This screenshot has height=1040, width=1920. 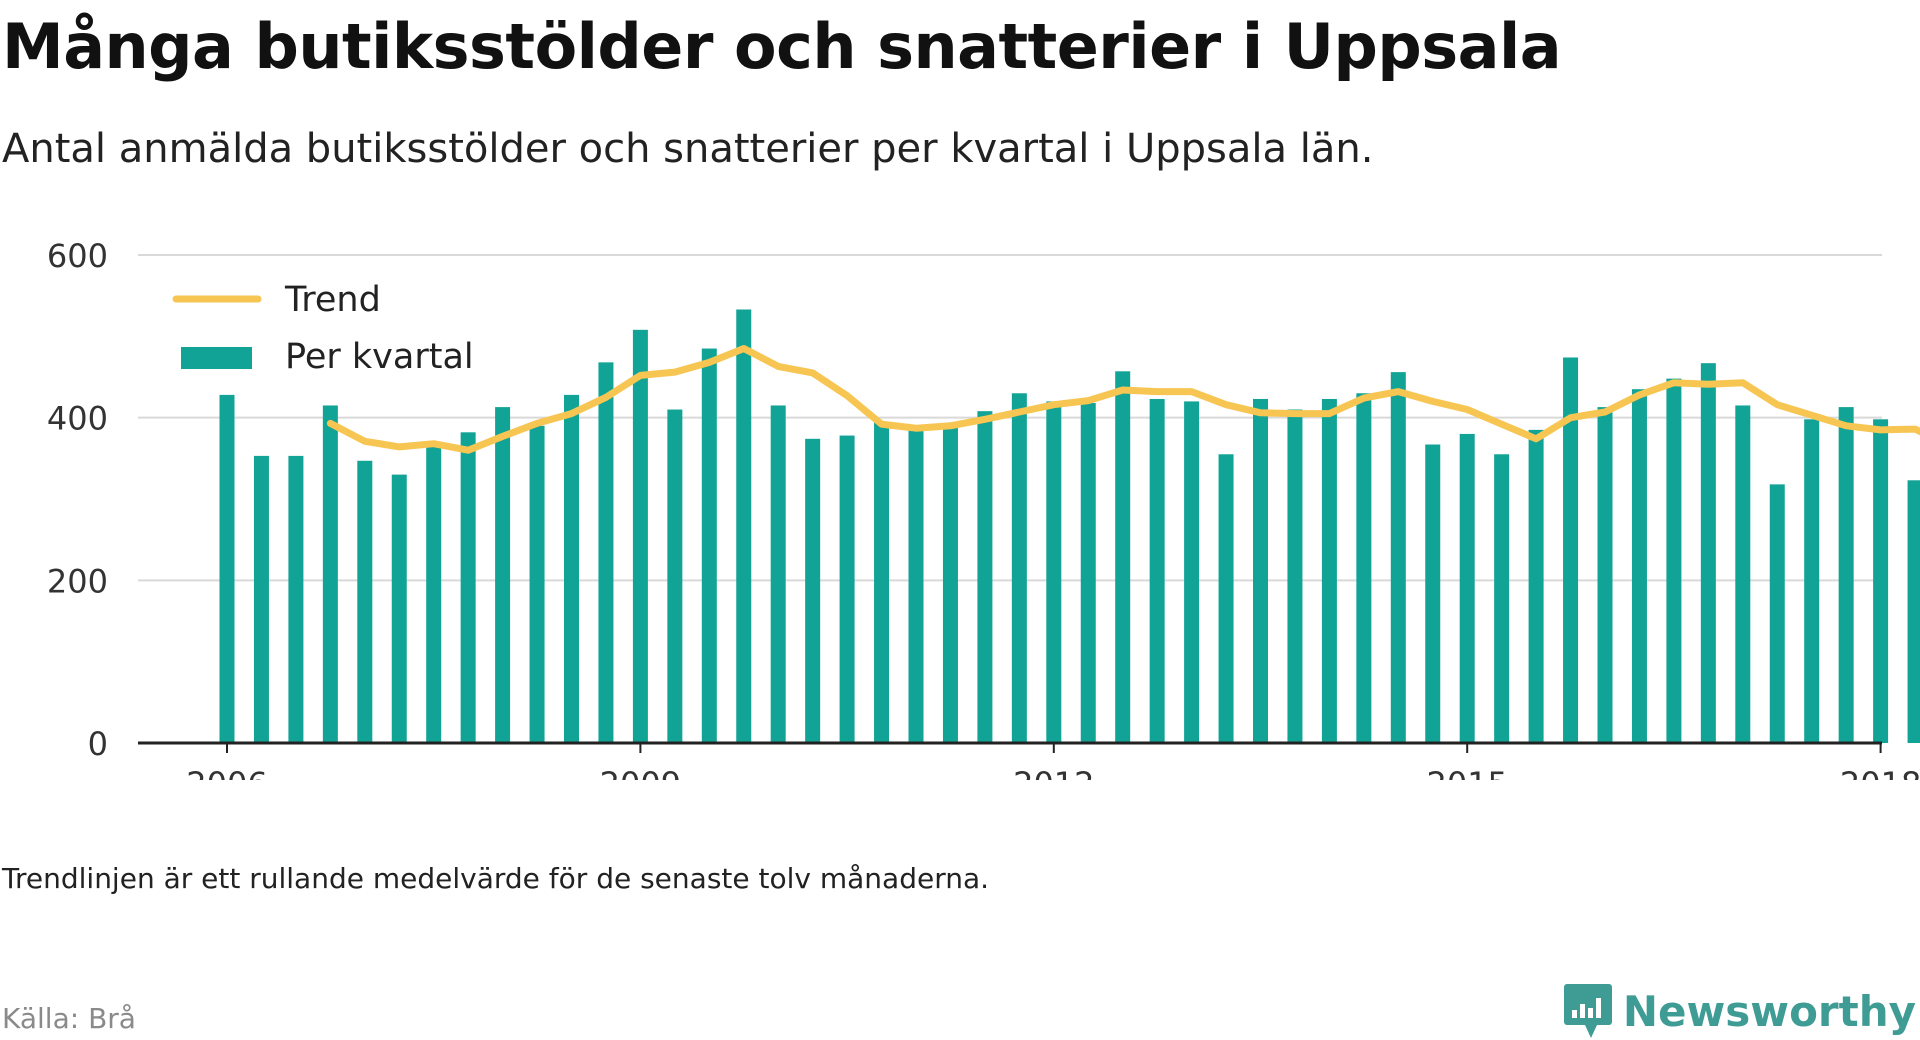 What do you see at coordinates (1587, 1011) in the screenshot?
I see `newsworthy-logo-icon` at bounding box center [1587, 1011].